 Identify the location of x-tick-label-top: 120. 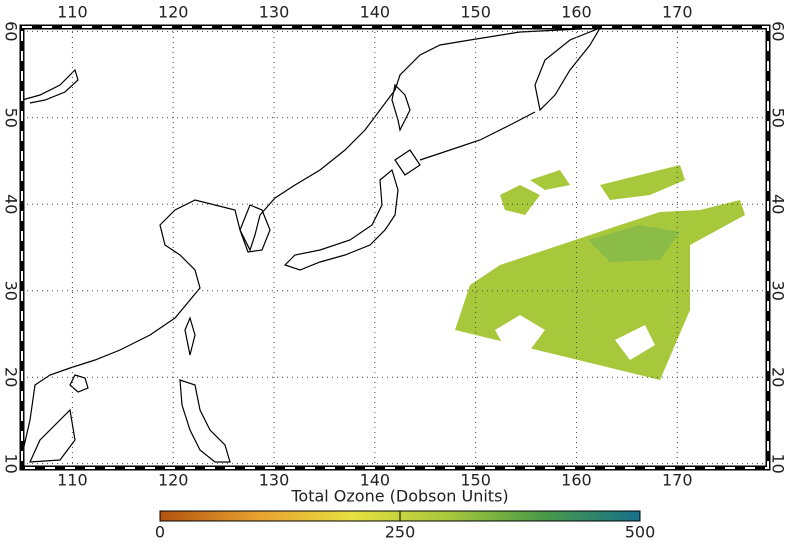
(173, 12).